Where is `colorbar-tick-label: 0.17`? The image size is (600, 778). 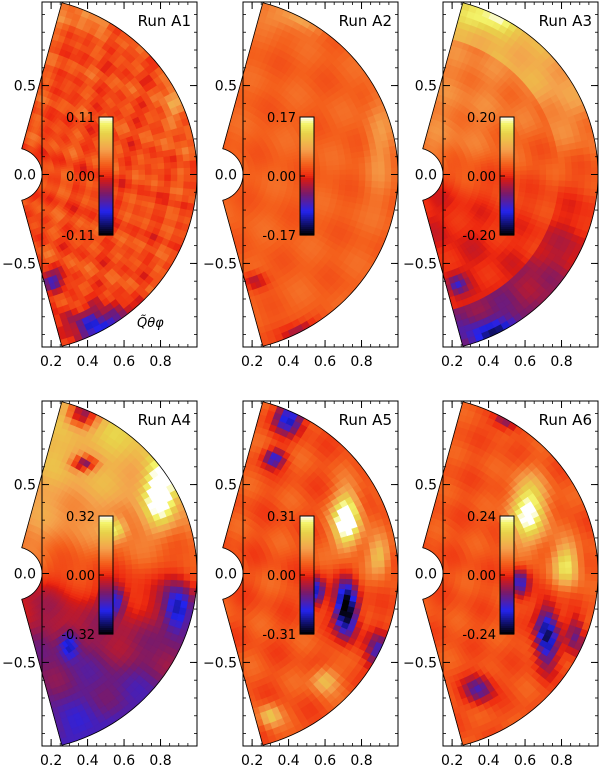 colorbar-tick-label: 0.17 is located at coordinates (281, 118).